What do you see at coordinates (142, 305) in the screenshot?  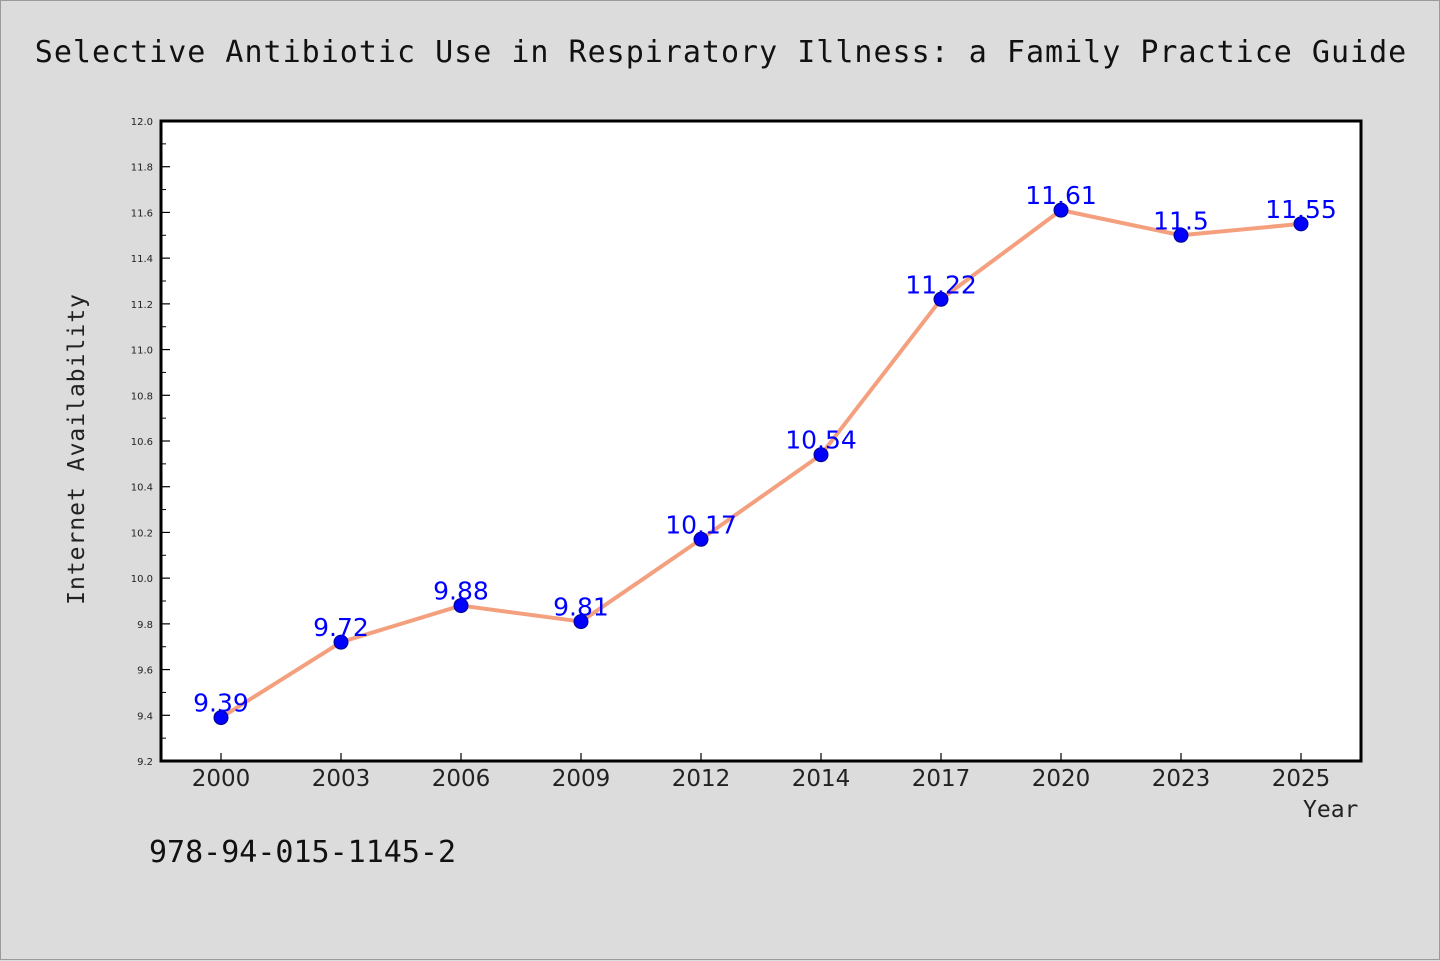 I see `y-tick-label: 11.2` at bounding box center [142, 305].